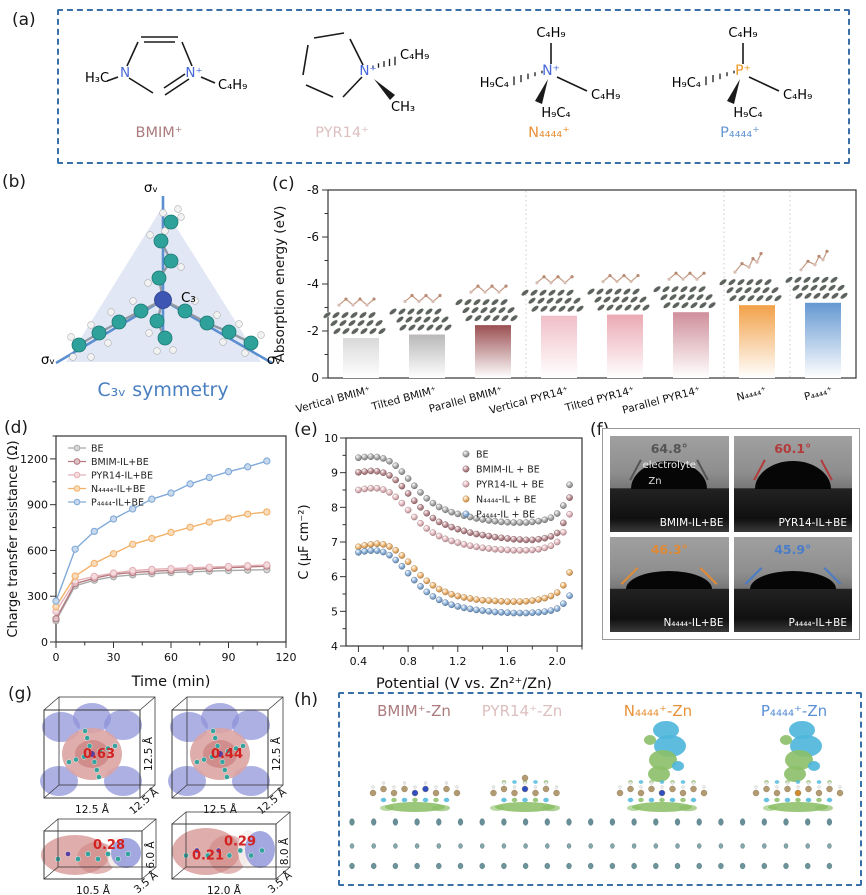 This screenshot has height=895, width=866. I want to click on svg-text: 0.8, so click(408, 661).